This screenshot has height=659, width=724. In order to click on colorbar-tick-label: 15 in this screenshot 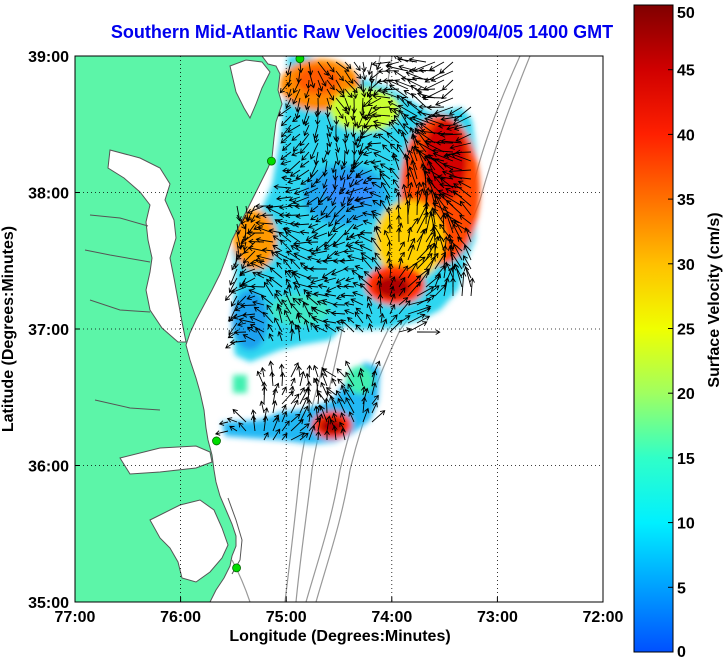, I will do `click(686, 459)`.